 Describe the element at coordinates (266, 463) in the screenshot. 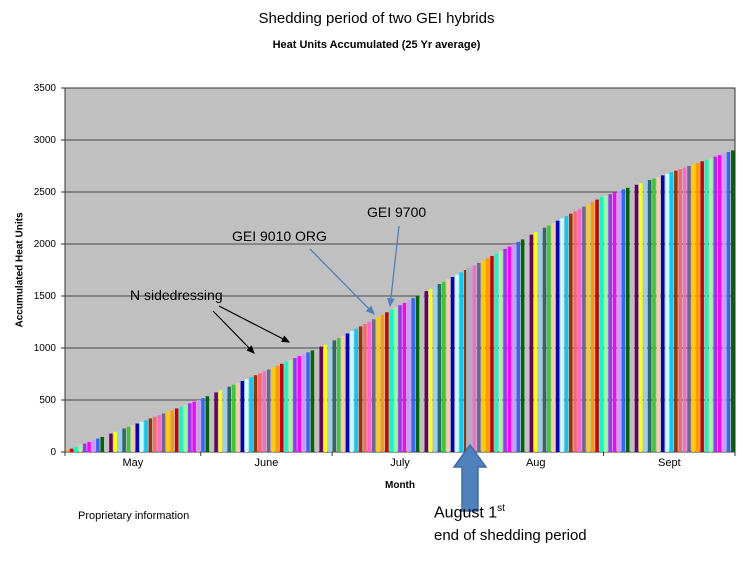

I see `x-tick-label: June` at that location.